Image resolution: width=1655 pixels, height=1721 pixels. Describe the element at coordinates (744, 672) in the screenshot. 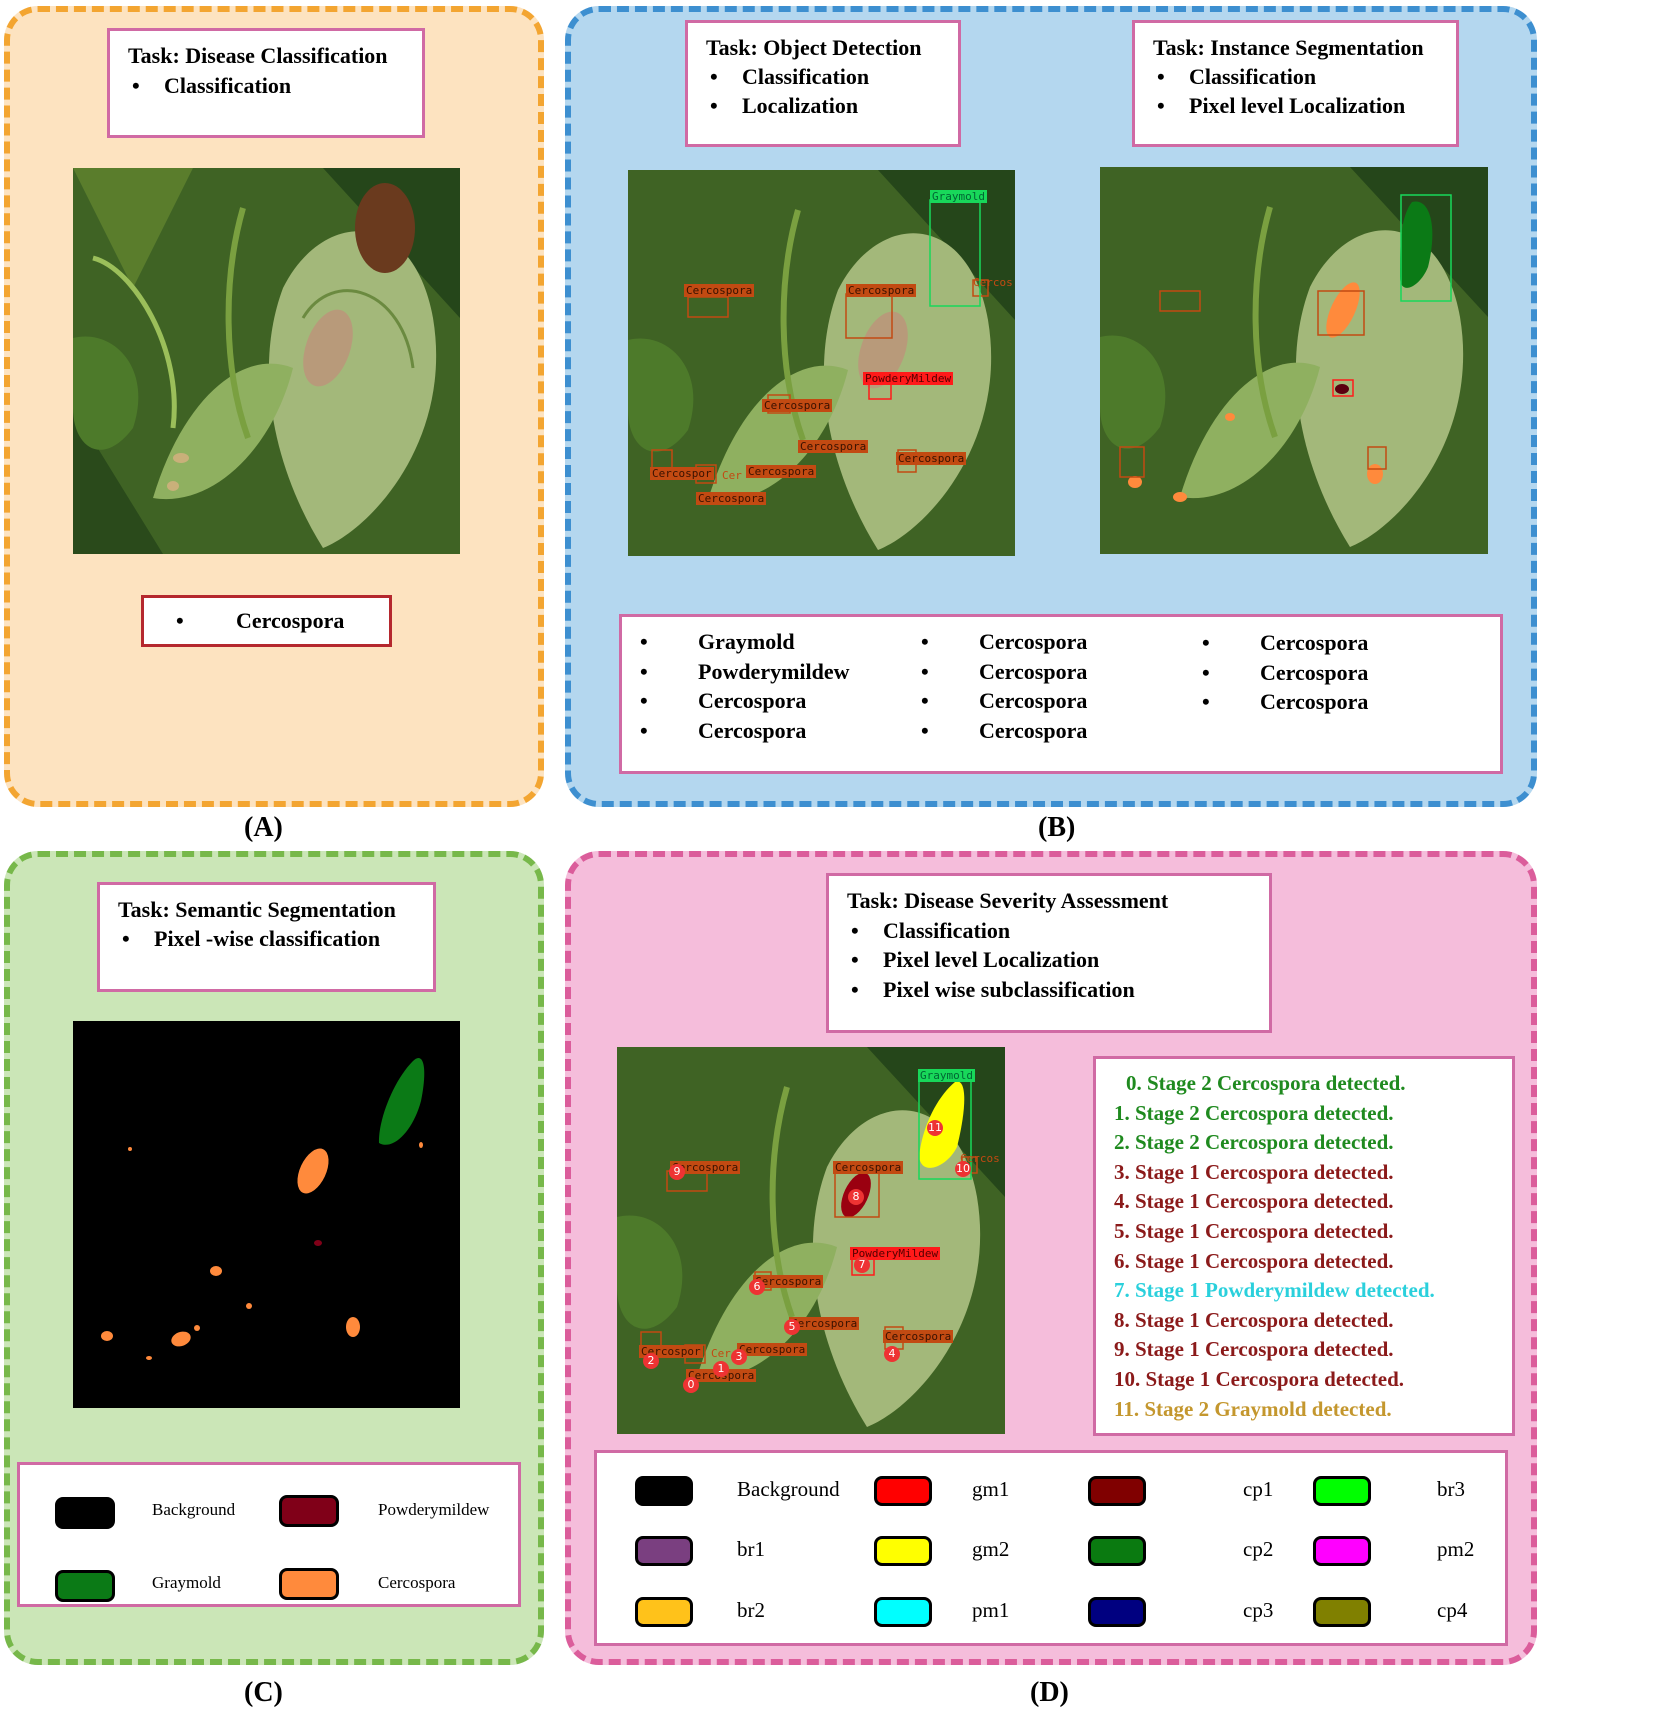

I see `result-item: Powderymildew` at that location.